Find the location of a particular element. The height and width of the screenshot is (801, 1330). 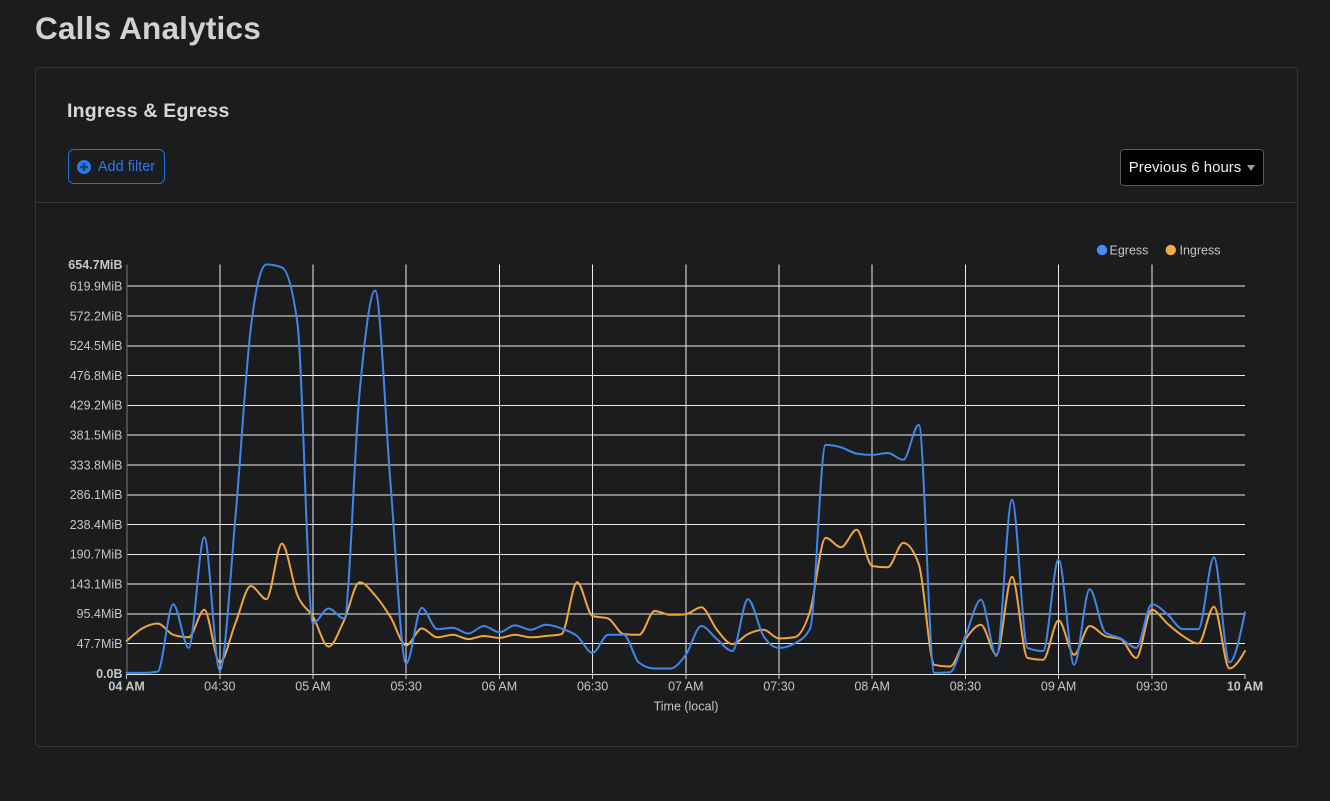

svg-text: 08 AM is located at coordinates (871, 687).